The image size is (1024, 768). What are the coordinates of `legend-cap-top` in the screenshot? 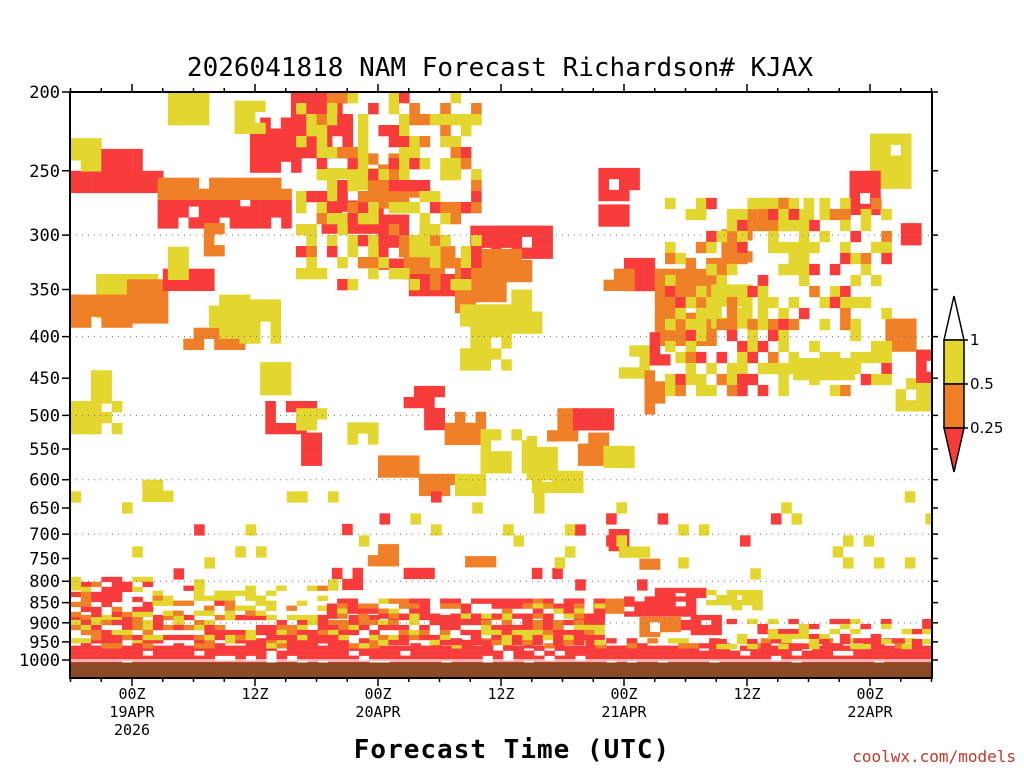 It's located at (954, 318).